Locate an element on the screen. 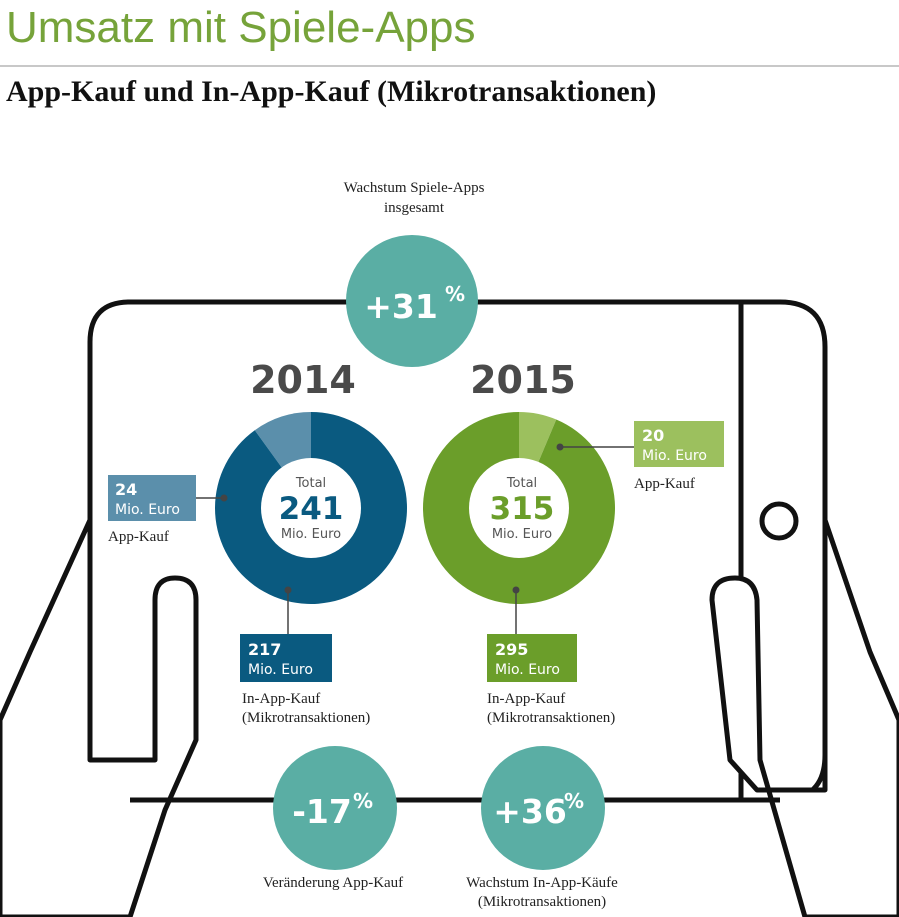 The image size is (899, 917). callout-2014-app-kauf: 24 Mio. Euro App-Kauf is located at coordinates (168, 510).